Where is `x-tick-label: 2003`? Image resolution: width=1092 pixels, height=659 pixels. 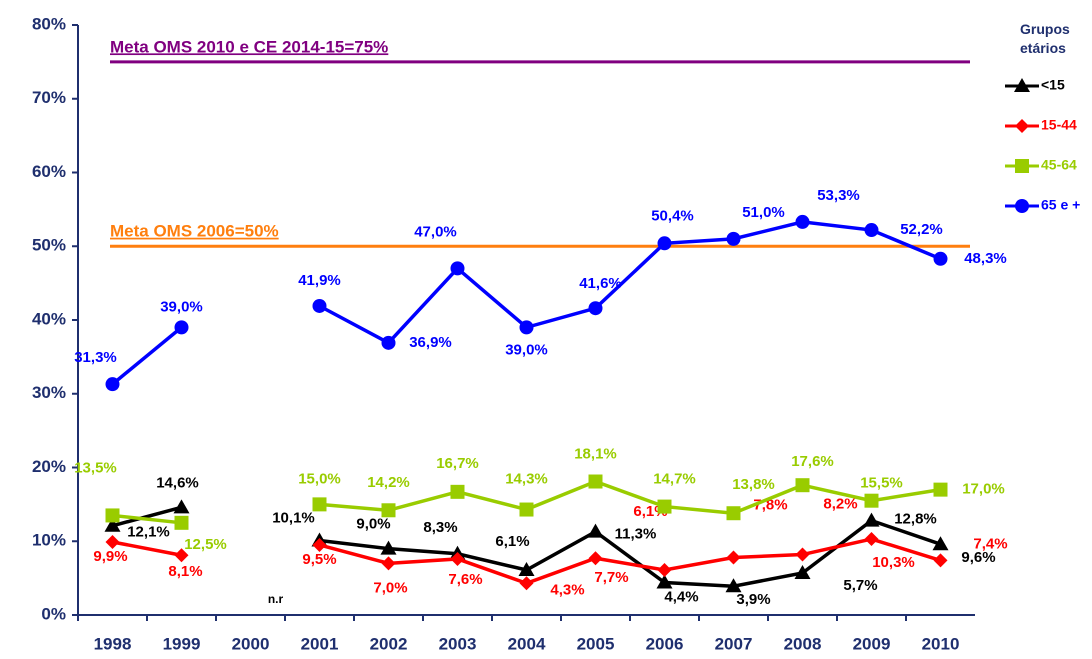 x-tick-label: 2003 is located at coordinates (458, 643).